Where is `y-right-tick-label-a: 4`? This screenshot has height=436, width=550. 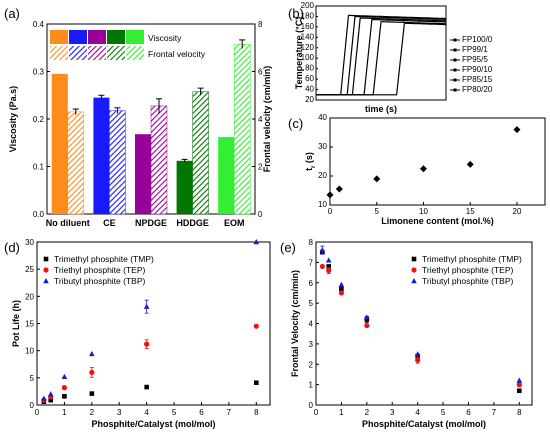
y-right-tick-label-a: 4 is located at coordinates (260, 119).